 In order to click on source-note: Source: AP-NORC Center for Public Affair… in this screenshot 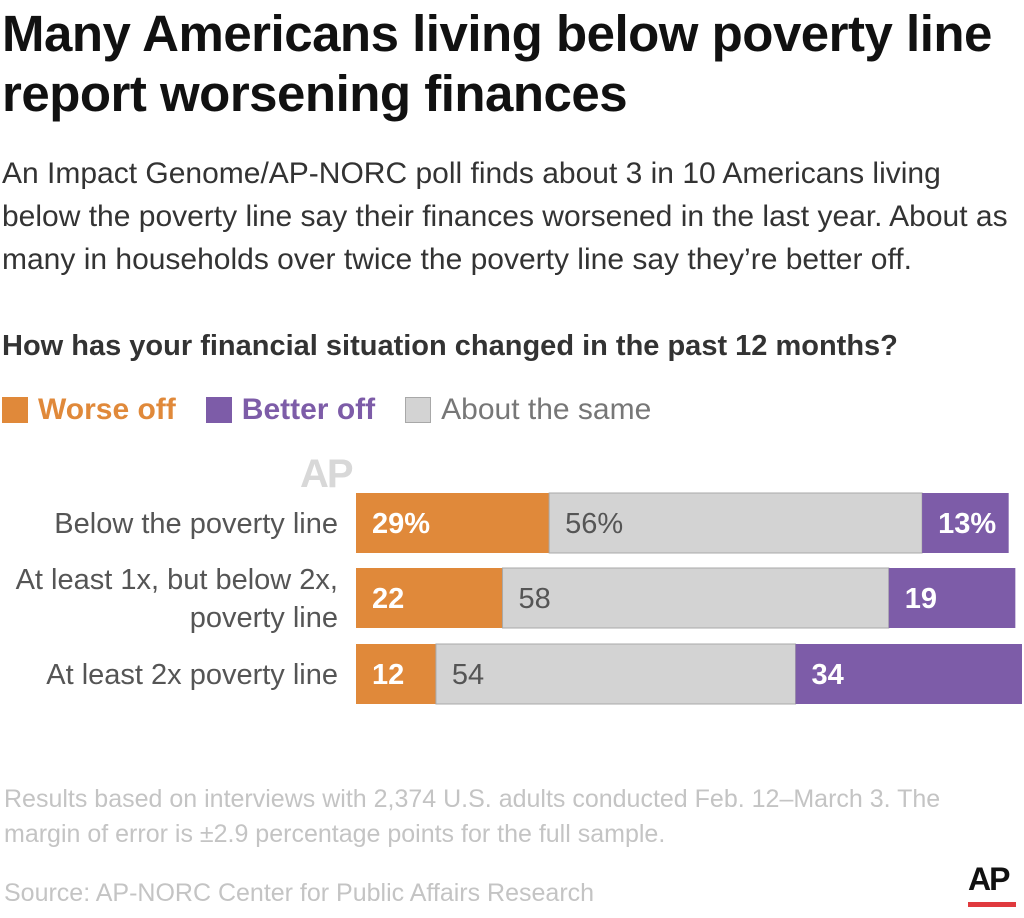, I will do `click(299, 893)`.